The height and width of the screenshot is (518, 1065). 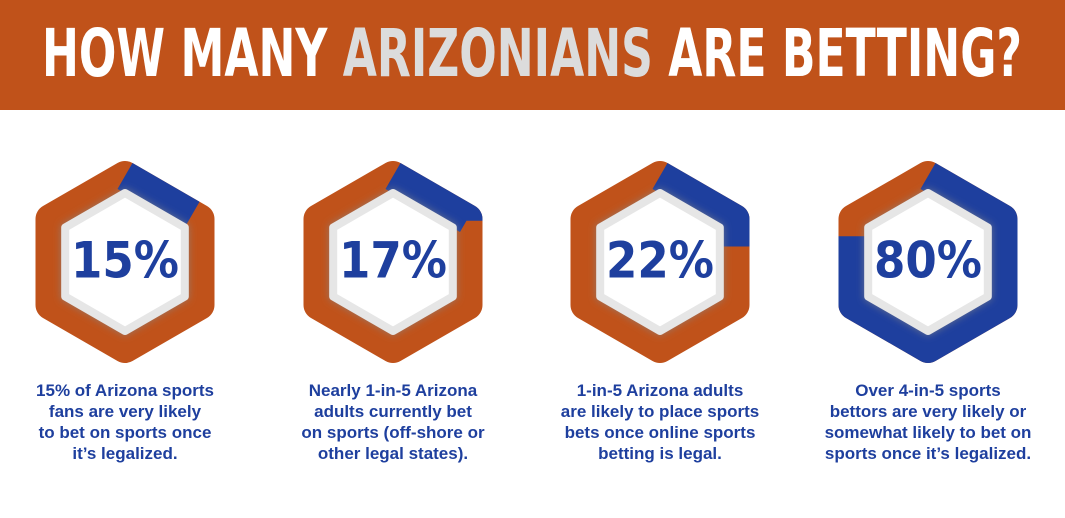 What do you see at coordinates (125, 390) in the screenshot?
I see `caption-line: 15% of Arizona sports` at bounding box center [125, 390].